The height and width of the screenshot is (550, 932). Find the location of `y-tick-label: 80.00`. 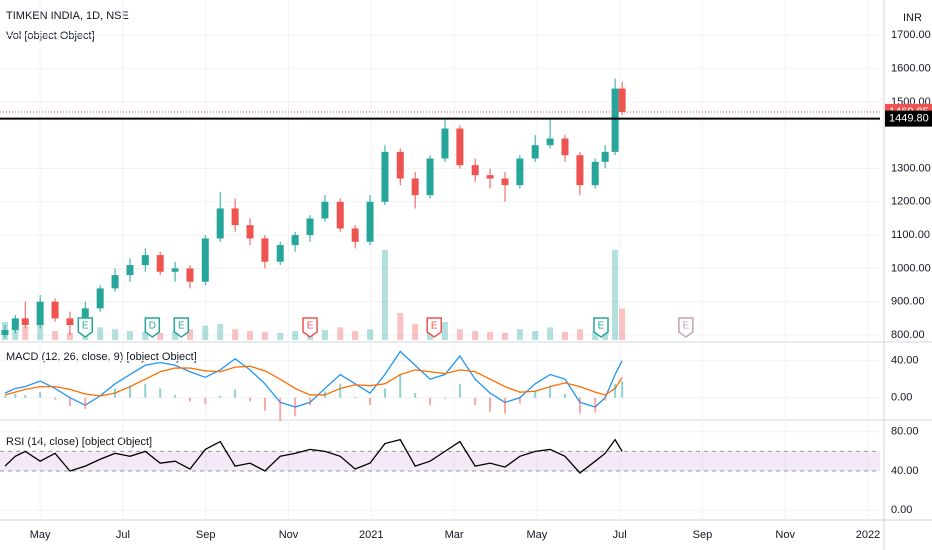

y-tick-label: 80.00 is located at coordinates (905, 432).